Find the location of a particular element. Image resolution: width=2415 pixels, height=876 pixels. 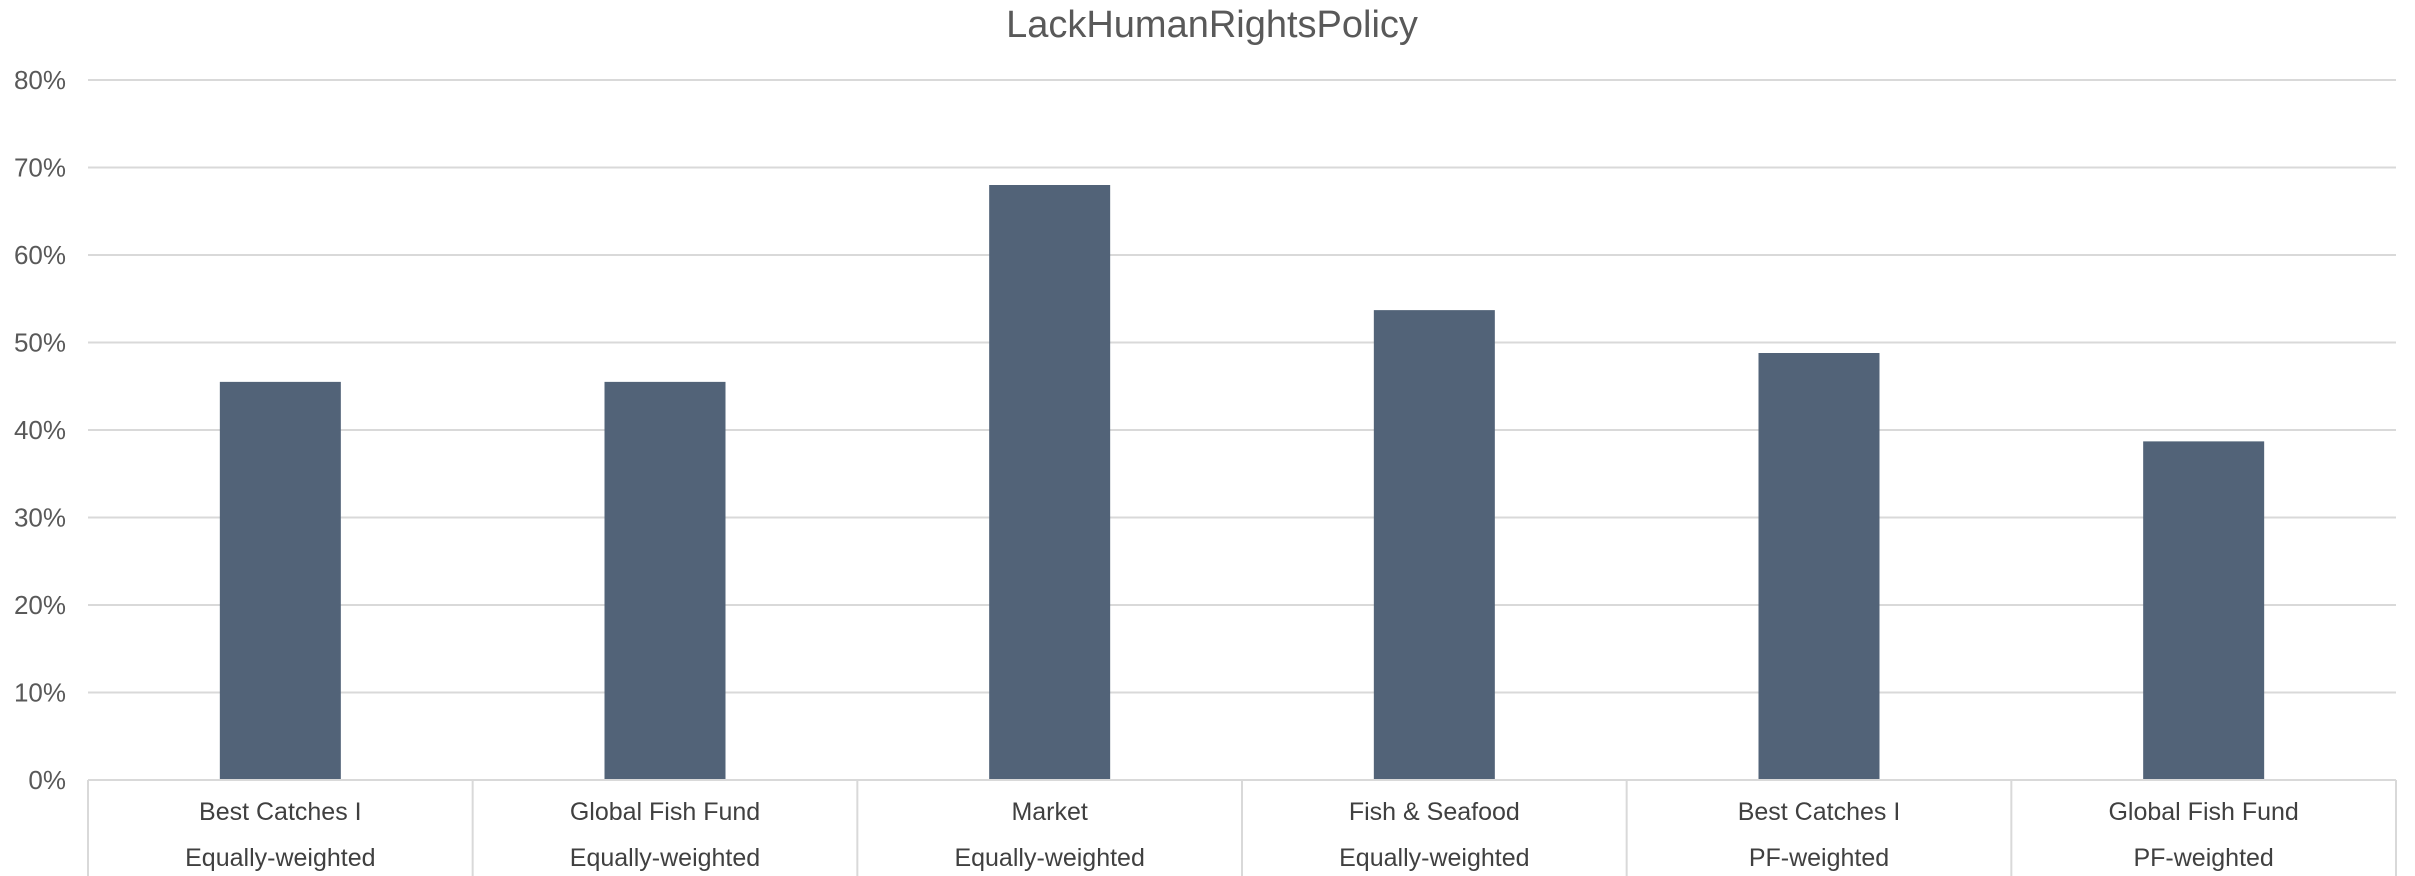

y-tick-label: 60% is located at coordinates (40, 255).